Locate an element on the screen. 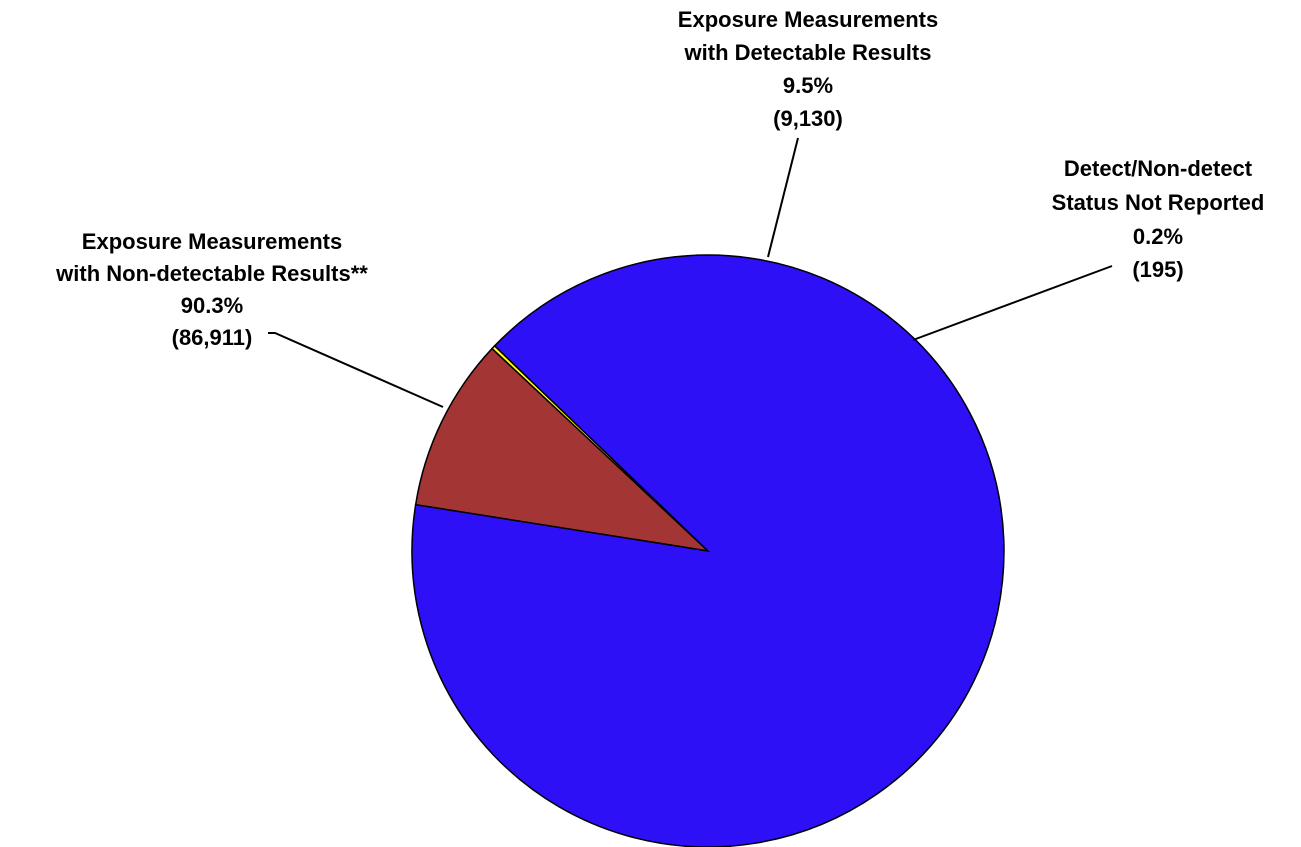  label-detectable-count: (9,130) is located at coordinates (808, 118).